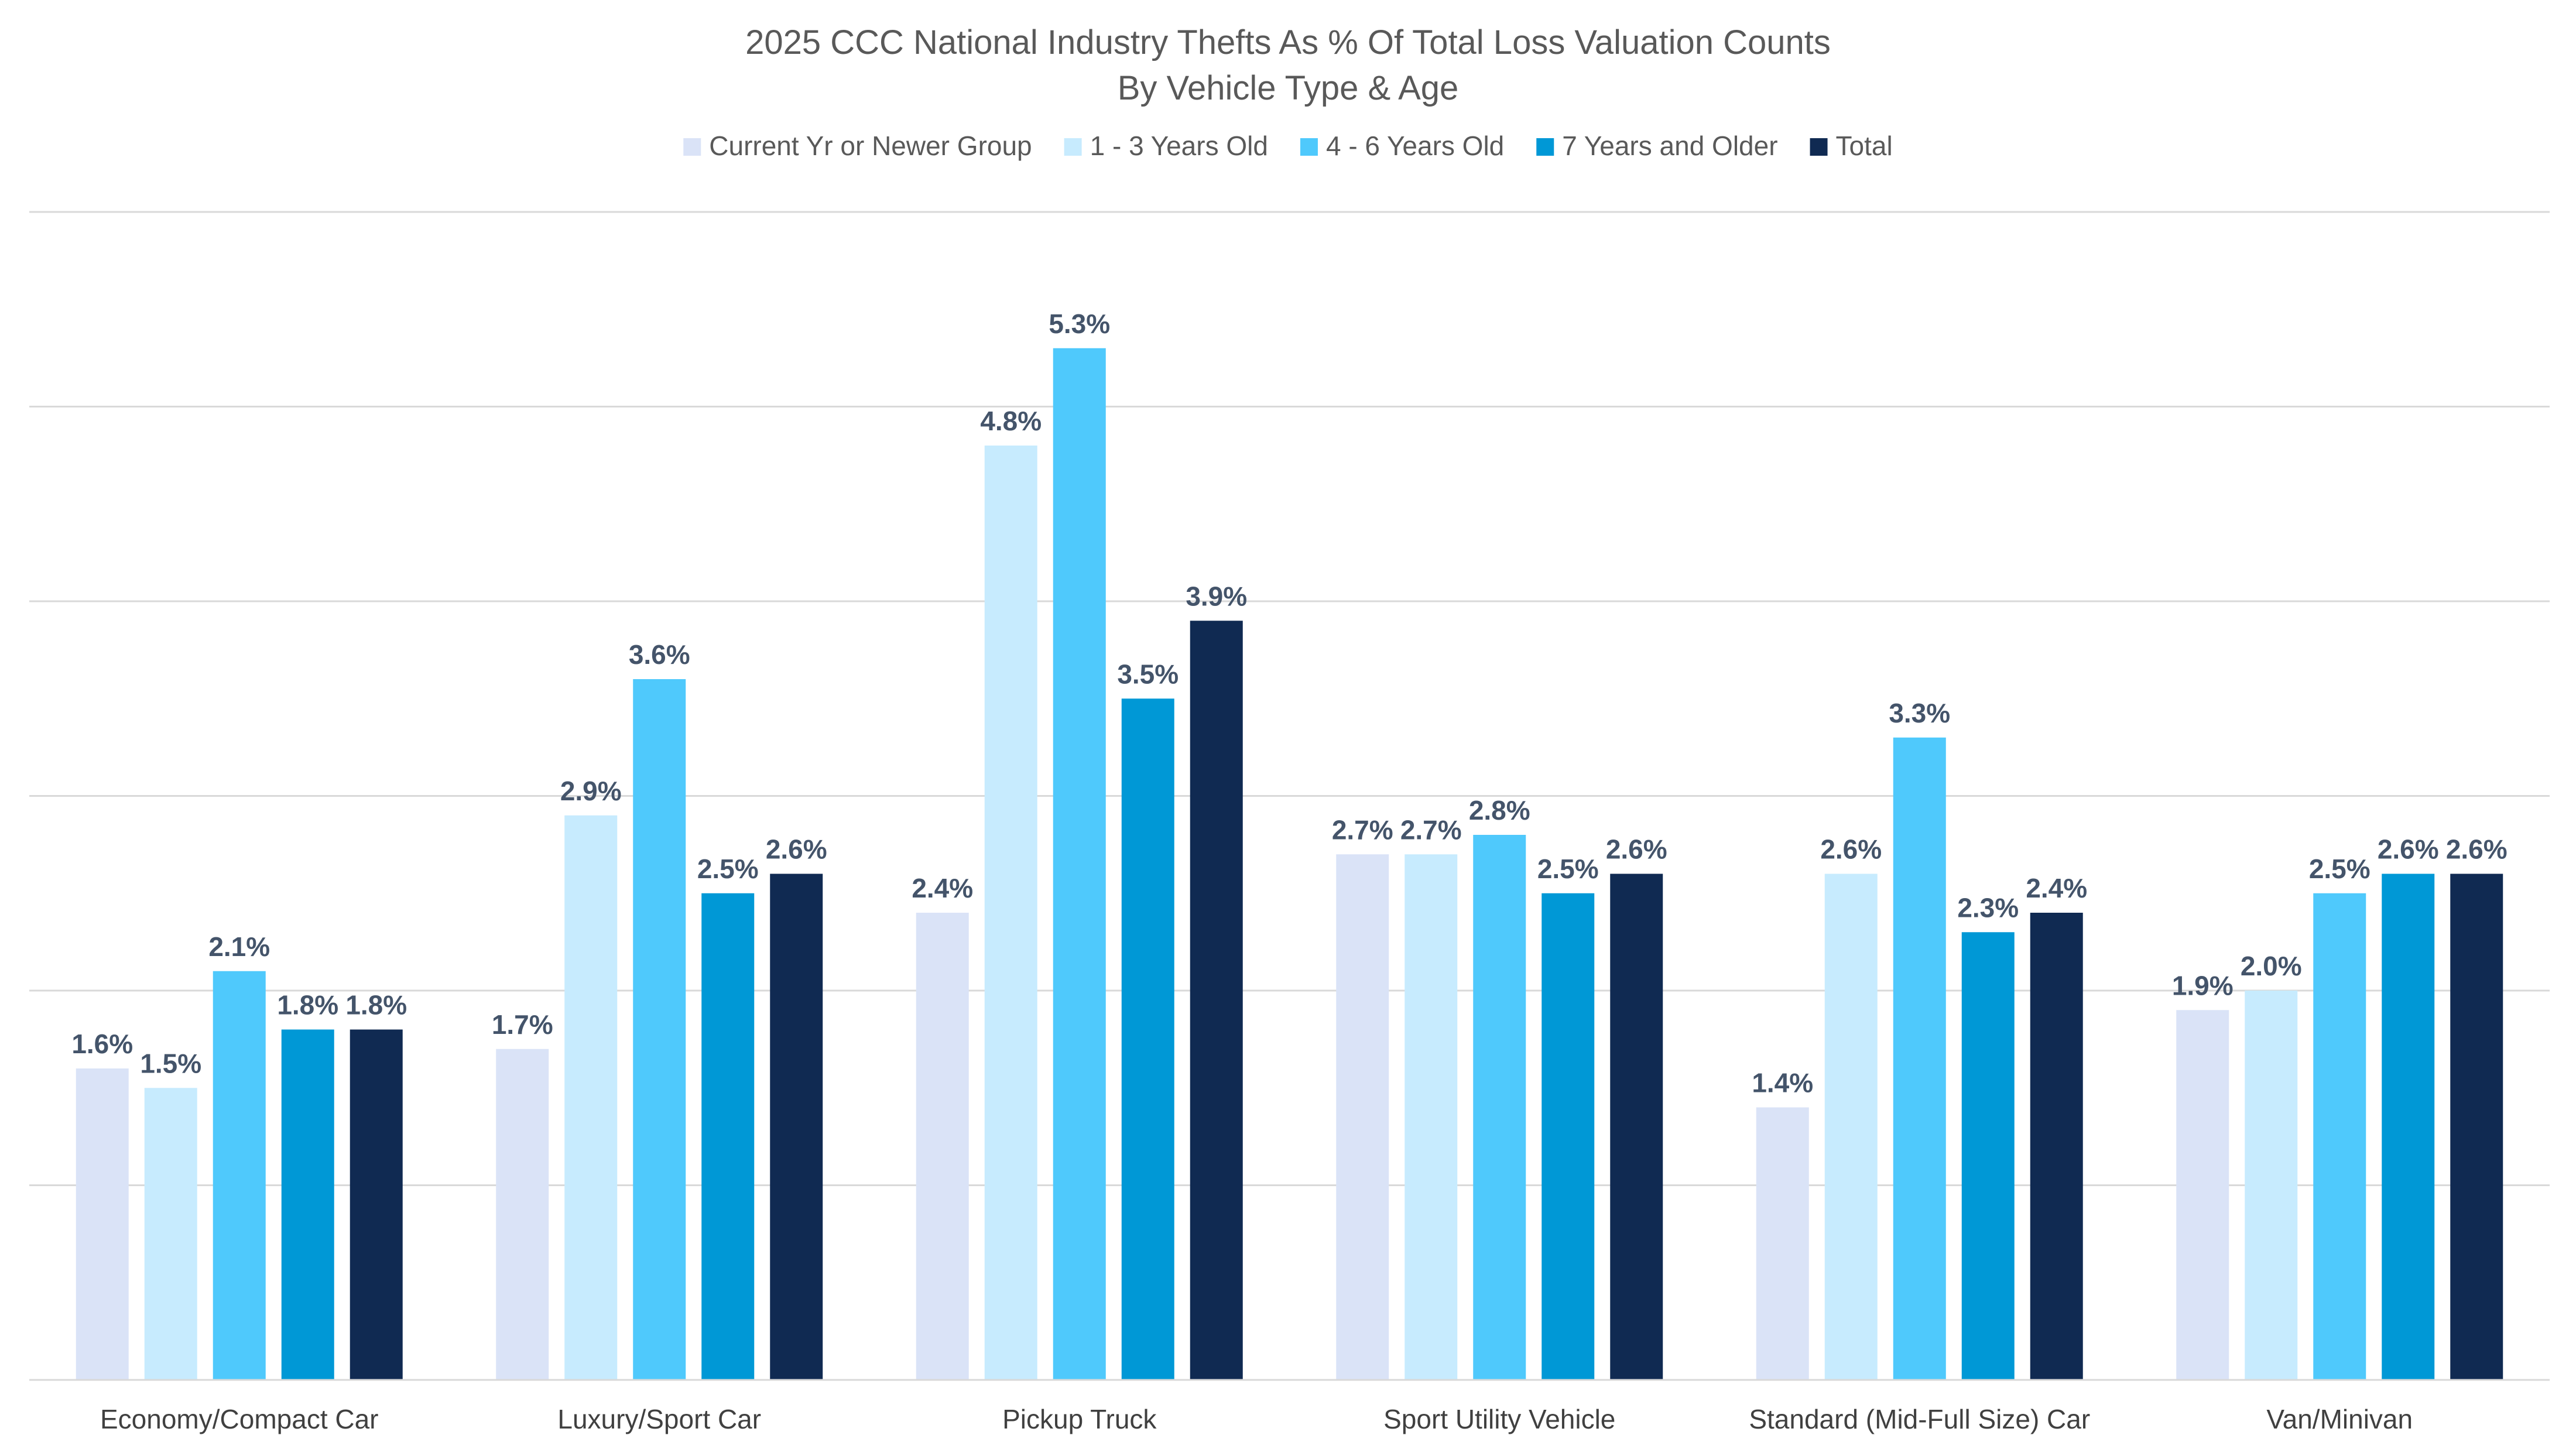  I want to click on legend-label: Total, so click(1864, 146).